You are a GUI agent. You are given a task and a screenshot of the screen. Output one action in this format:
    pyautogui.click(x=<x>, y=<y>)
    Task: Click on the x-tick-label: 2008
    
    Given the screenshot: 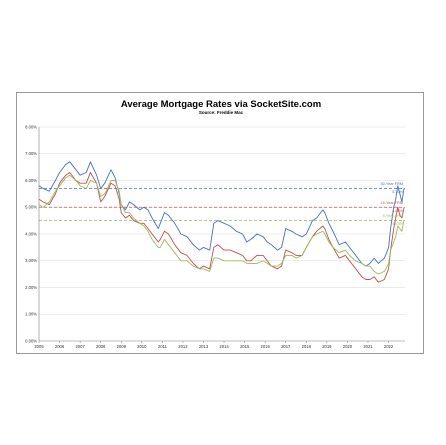 What is the action you would take?
    pyautogui.click(x=101, y=346)
    